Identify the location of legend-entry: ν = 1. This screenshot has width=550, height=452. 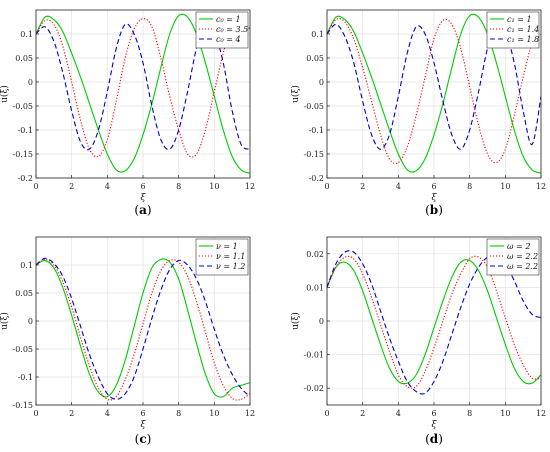
(227, 246).